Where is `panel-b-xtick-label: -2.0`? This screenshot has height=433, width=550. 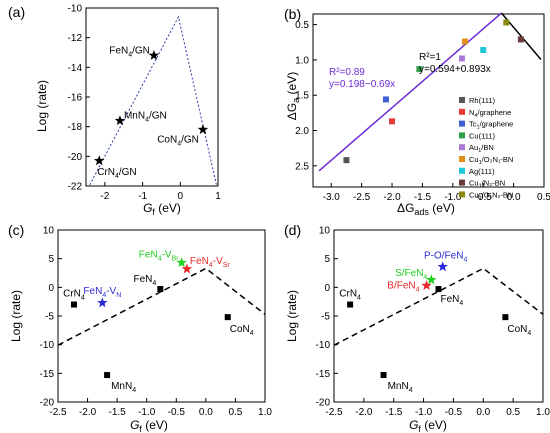 panel-b-xtick-label: -2.0 is located at coordinates (392, 197).